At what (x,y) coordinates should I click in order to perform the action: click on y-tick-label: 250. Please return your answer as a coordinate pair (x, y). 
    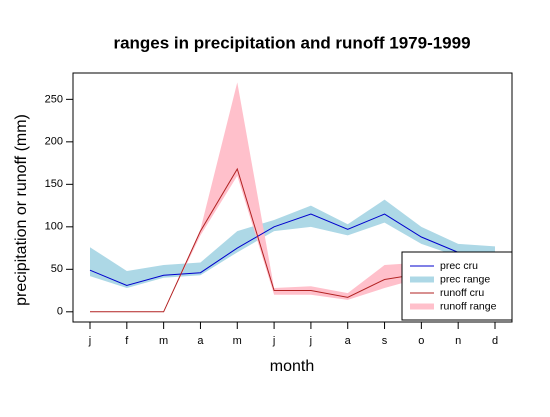
    Looking at the image, I should click on (54, 99).